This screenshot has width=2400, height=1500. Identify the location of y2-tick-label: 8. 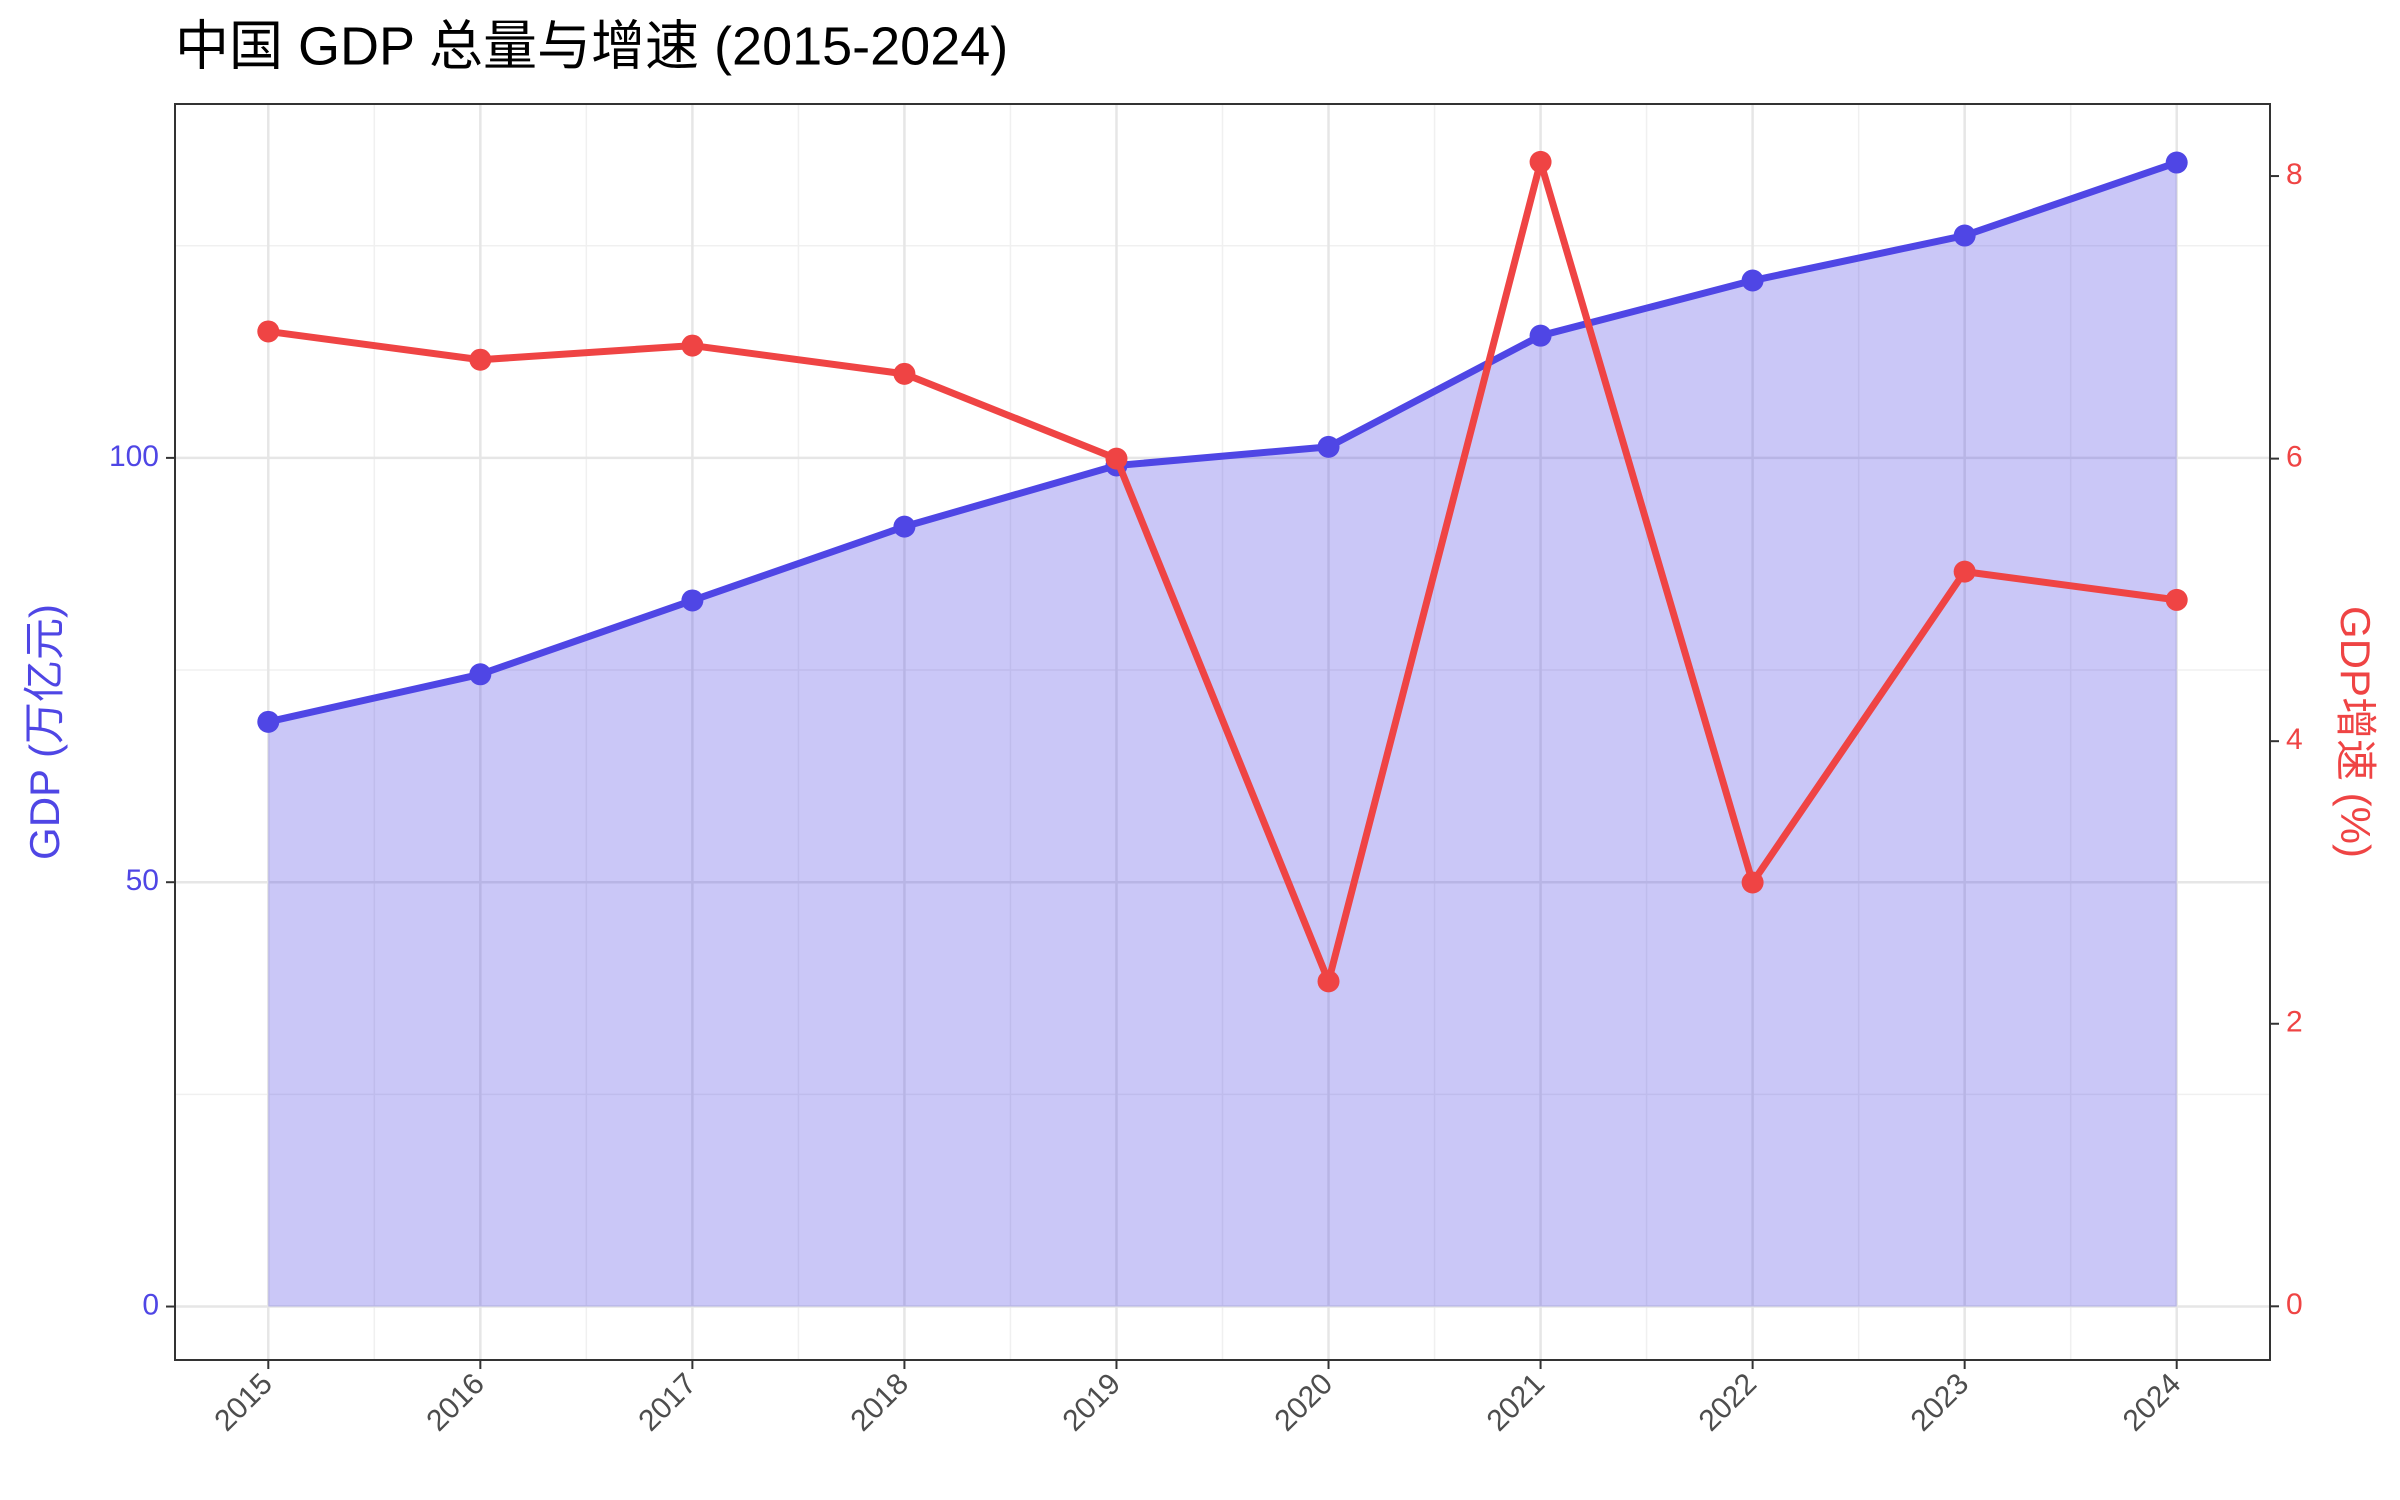
(2294, 174).